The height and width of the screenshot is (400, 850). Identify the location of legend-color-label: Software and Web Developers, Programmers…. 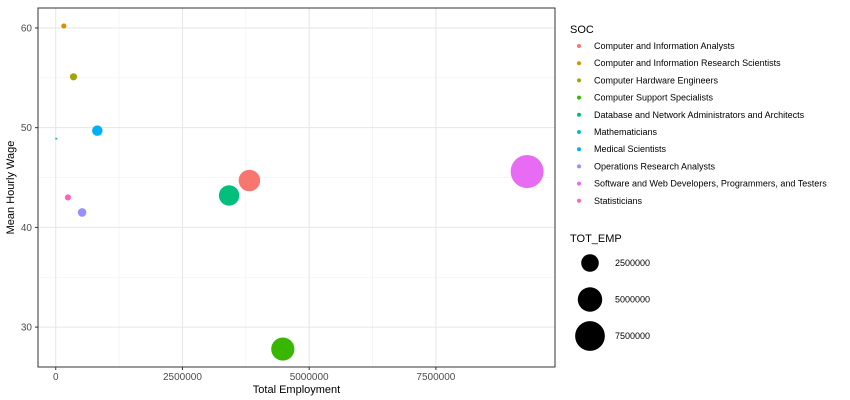
(710, 184).